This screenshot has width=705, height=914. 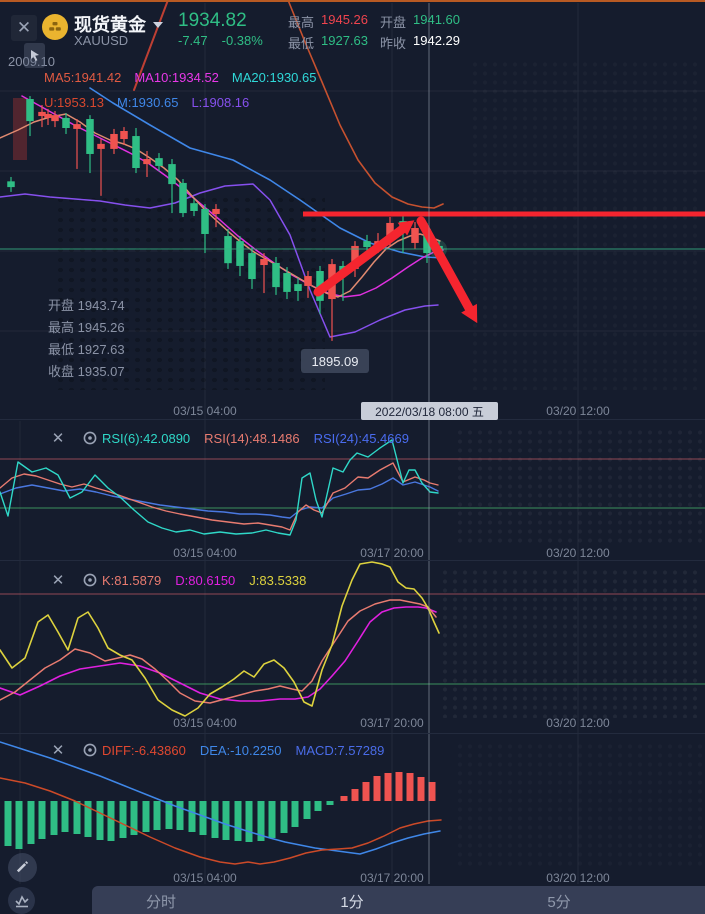 What do you see at coordinates (34, 55) in the screenshot?
I see `cursor-tool-icon` at bounding box center [34, 55].